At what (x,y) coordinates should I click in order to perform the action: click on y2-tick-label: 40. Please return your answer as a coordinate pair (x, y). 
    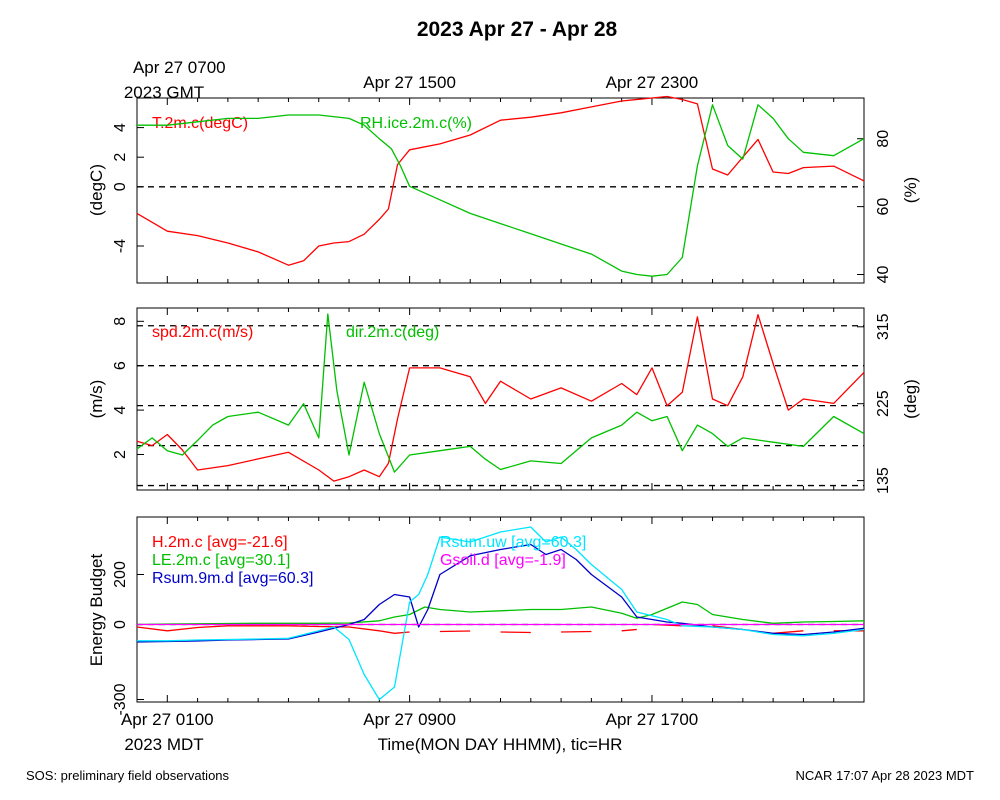
    Looking at the image, I should click on (883, 275).